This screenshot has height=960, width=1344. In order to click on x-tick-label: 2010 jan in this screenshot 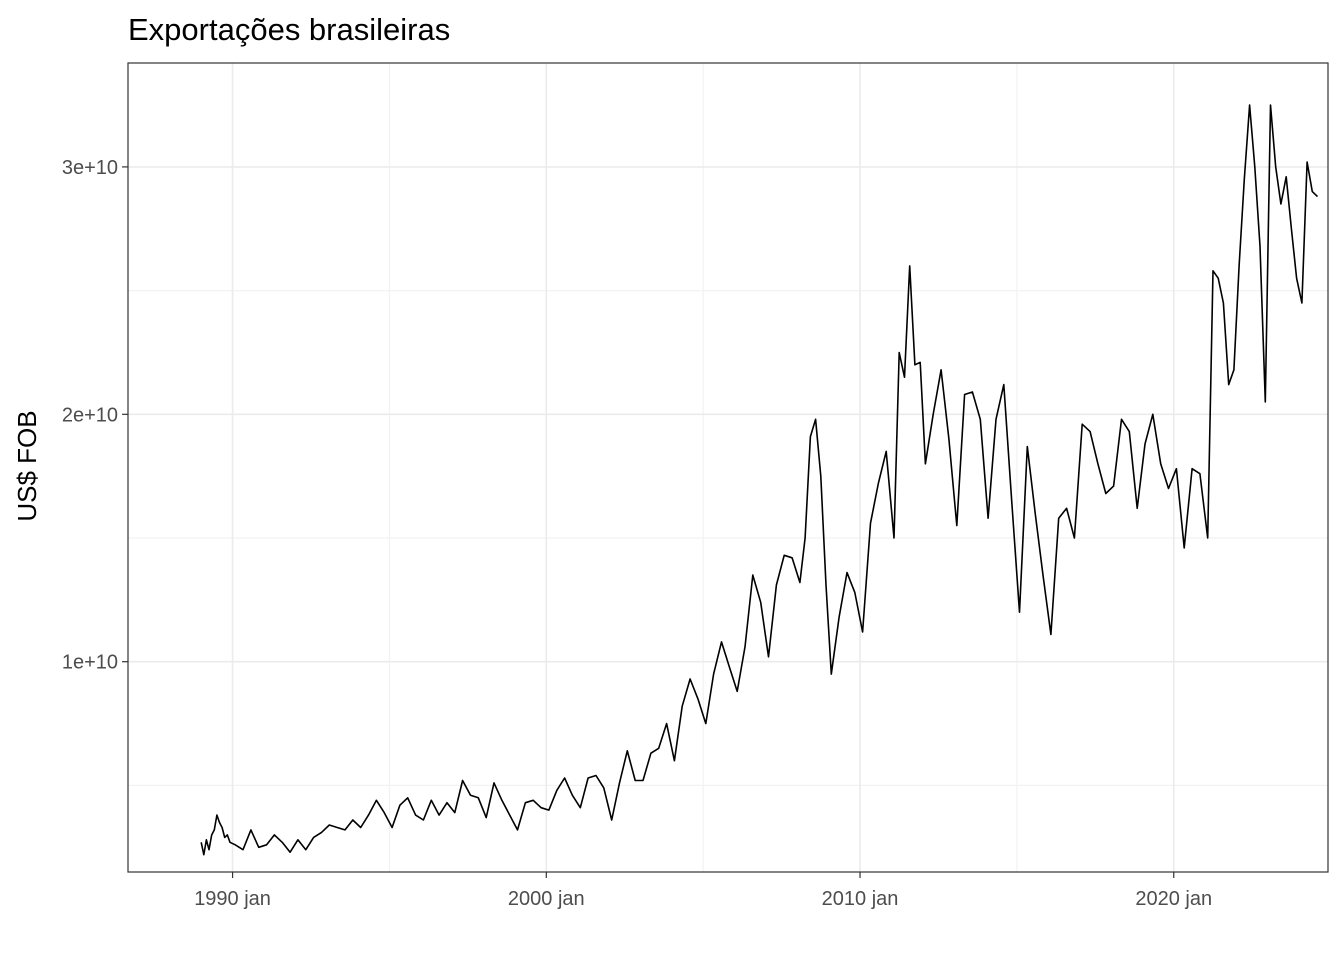, I will do `click(860, 899)`.